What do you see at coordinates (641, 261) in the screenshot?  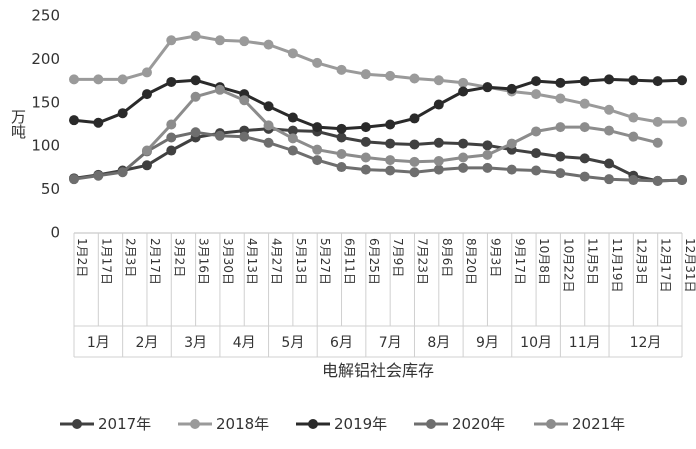 I see `x-tick-label: 12月3日` at bounding box center [641, 261].